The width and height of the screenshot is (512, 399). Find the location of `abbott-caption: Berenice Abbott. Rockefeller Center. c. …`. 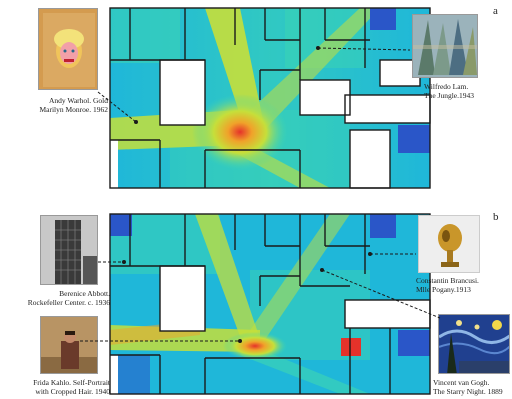

abbott-caption: Berenice Abbott. Rockefeller Center. c. … is located at coordinates (60, 298).